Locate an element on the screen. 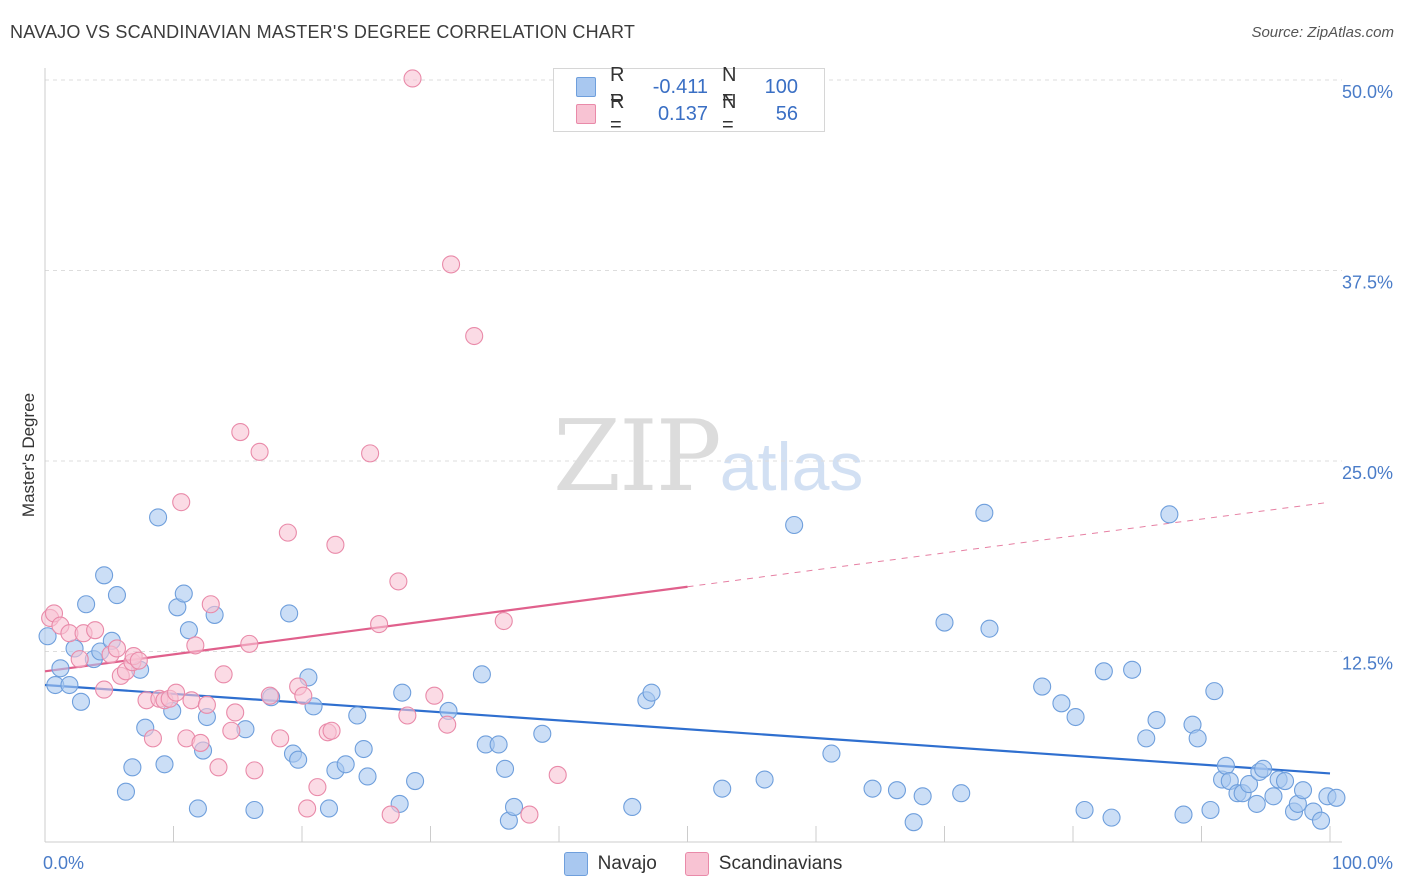 Image resolution: width=1406 pixels, height=892 pixels. source-credit: Source: ZipAtlas.com is located at coordinates (1322, 32).